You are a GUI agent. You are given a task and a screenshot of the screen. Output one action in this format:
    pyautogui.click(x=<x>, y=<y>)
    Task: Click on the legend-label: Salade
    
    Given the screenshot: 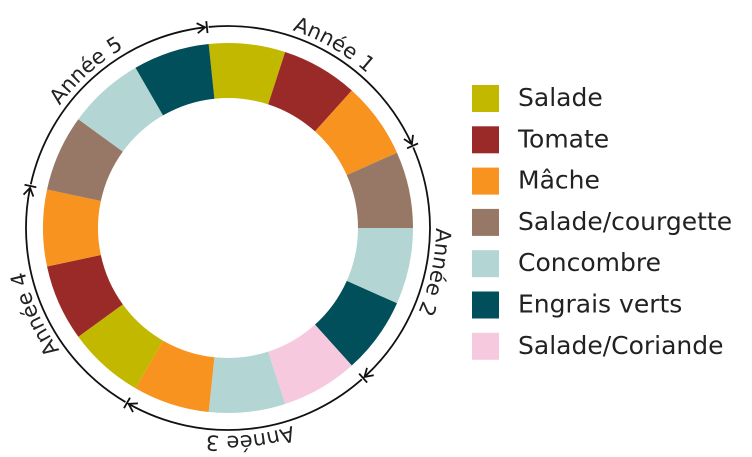 What is the action you would take?
    pyautogui.click(x=560, y=97)
    